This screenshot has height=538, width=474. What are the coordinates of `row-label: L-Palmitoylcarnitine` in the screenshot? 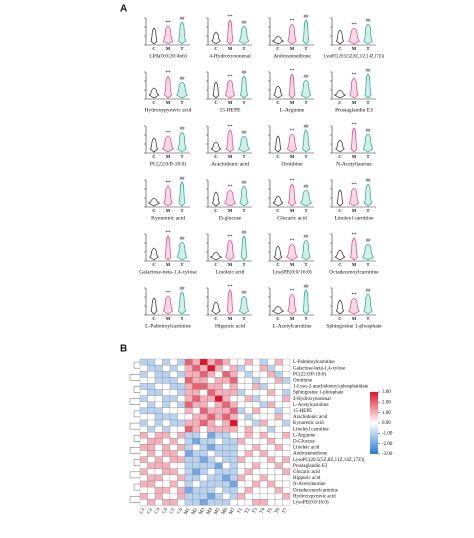 It's located at (314, 362).